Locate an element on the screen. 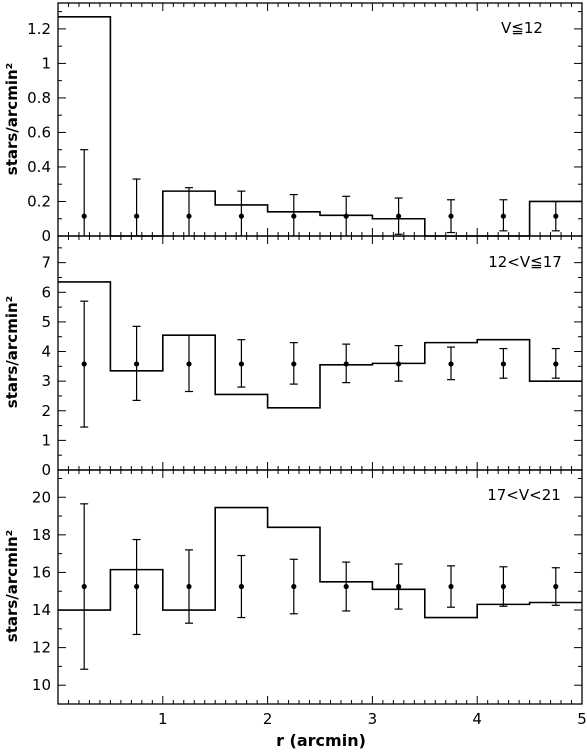 This screenshot has width=587, height=752. y-tick-label-bottom: 14 is located at coordinates (41, 610).